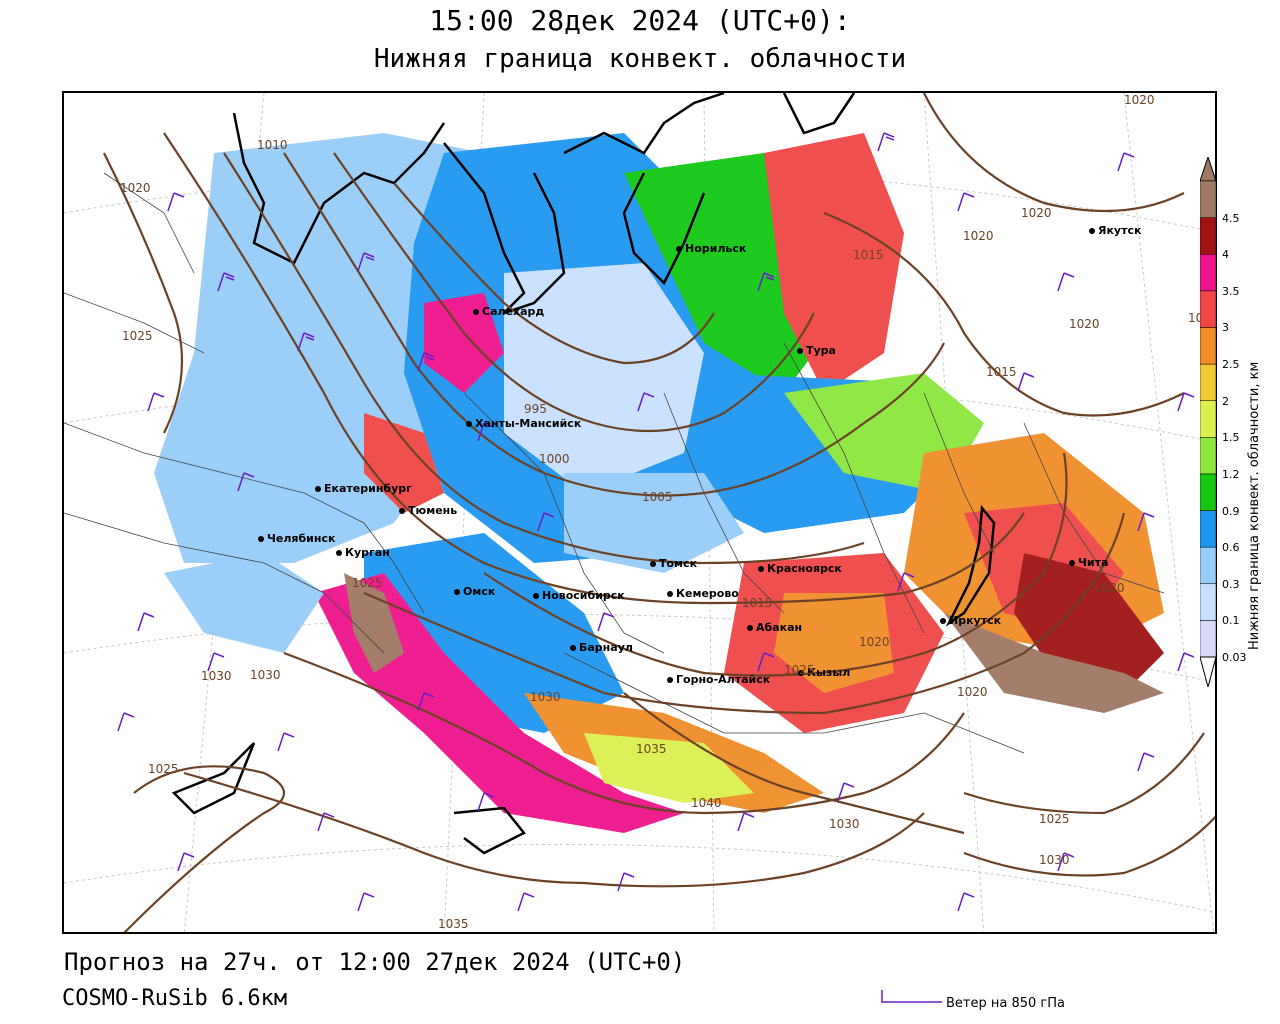 The width and height of the screenshot is (1280, 1024). I want to click on colorbar-tick-label: 0.9, so click(1231, 511).